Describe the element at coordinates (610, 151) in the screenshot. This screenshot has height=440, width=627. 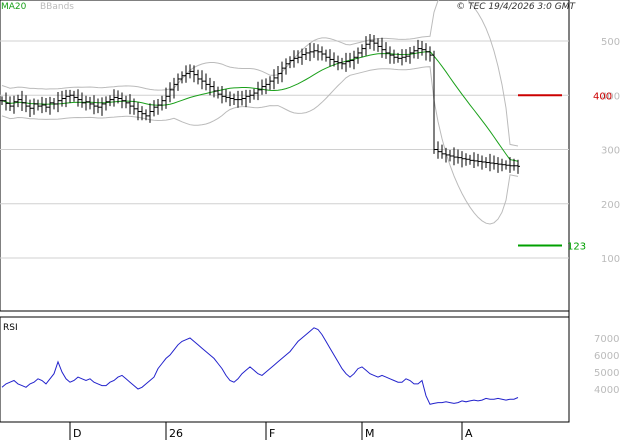
I see `price-tick-label: 300` at that location.